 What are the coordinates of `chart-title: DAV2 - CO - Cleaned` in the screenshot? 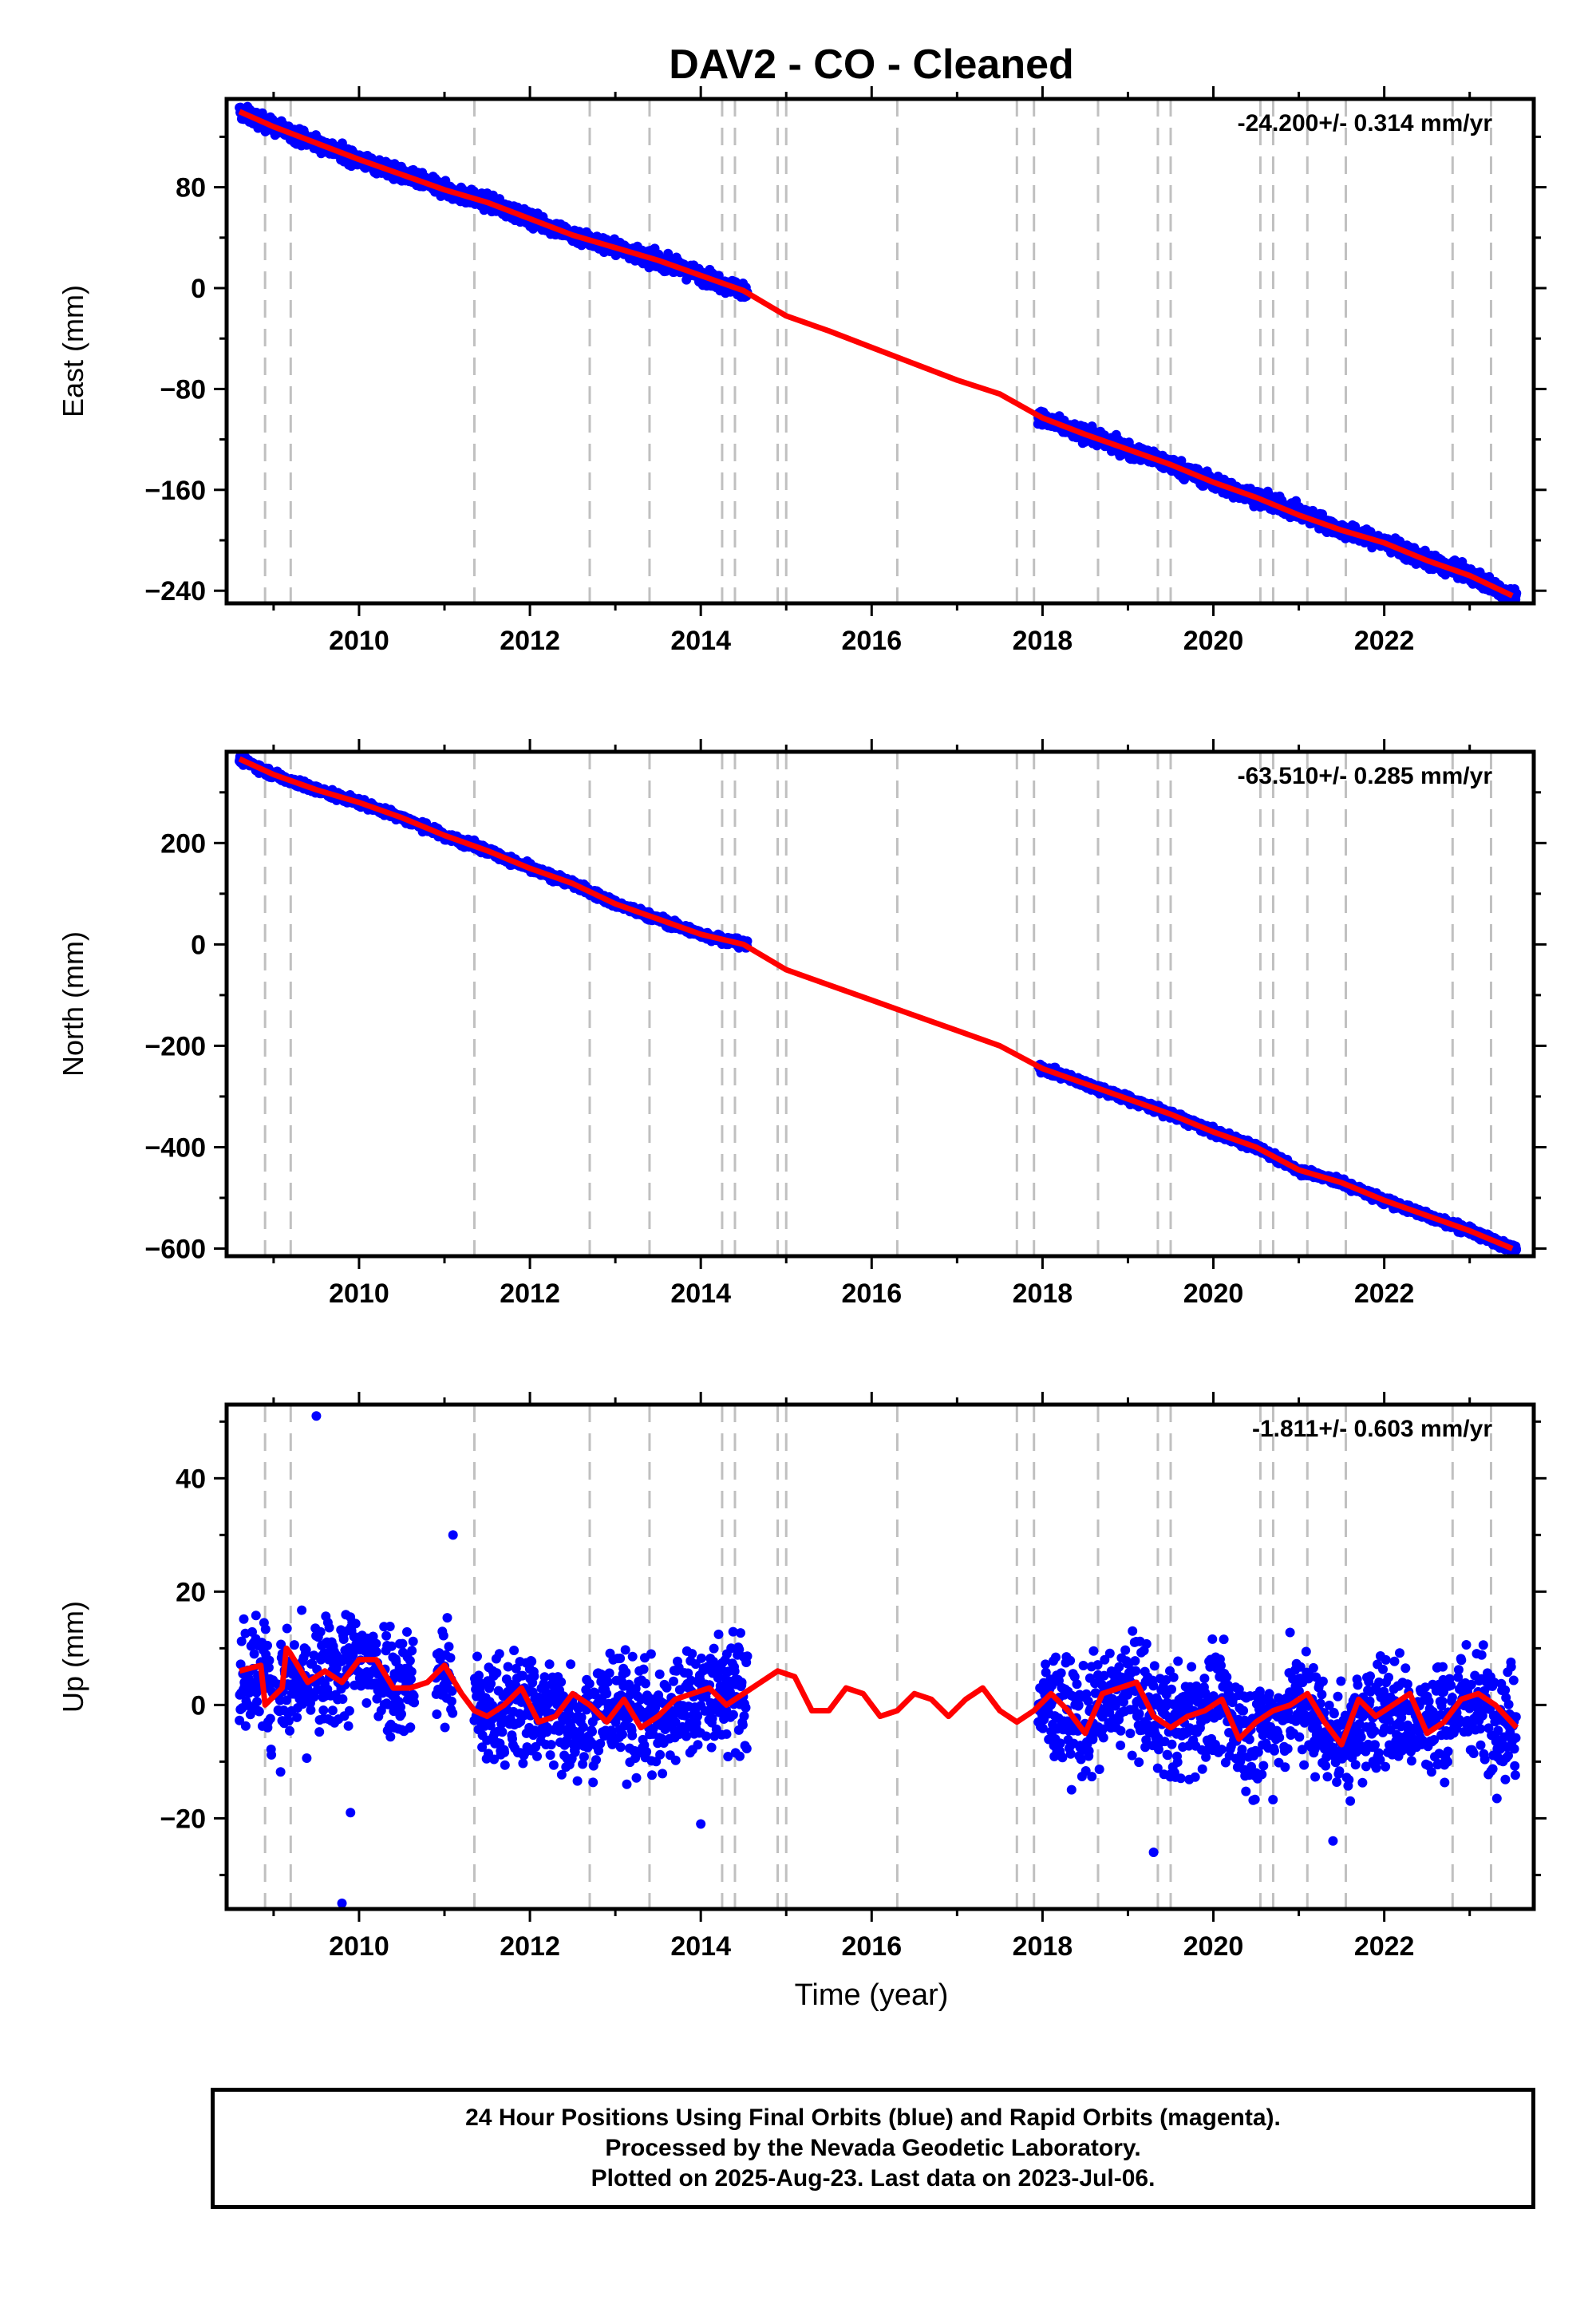 It's located at (871, 64).